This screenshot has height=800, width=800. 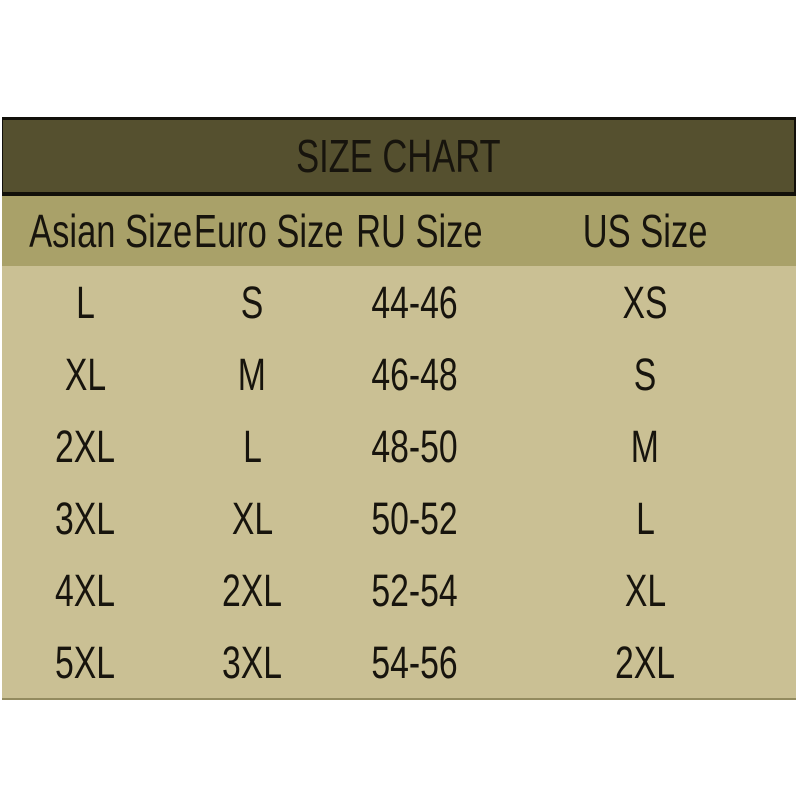 I want to click on cell-text: 5XL, so click(x=85, y=662).